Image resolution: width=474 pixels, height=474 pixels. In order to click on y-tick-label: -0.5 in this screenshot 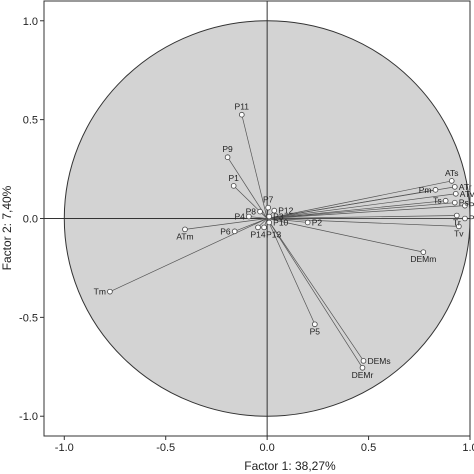, I will do `click(28, 318)`.